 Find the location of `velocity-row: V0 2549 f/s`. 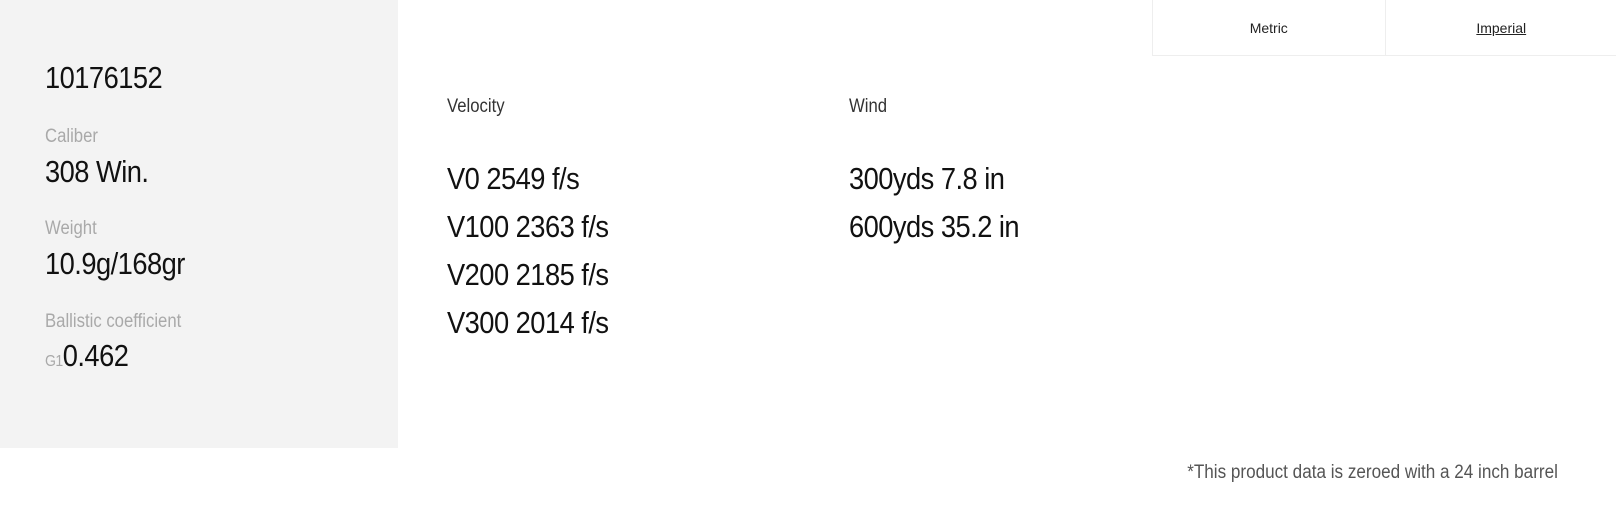

velocity-row: V0 2549 f/s is located at coordinates (513, 178).